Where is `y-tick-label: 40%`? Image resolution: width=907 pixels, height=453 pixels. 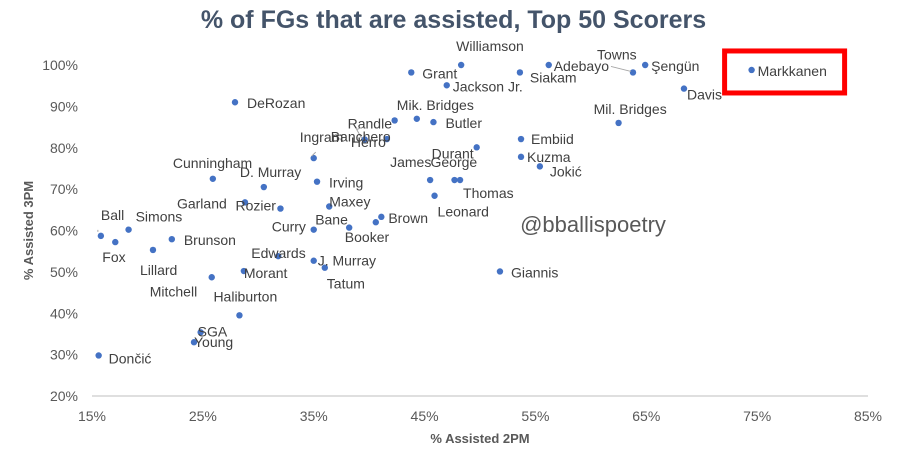 y-tick-label: 40% is located at coordinates (64, 313).